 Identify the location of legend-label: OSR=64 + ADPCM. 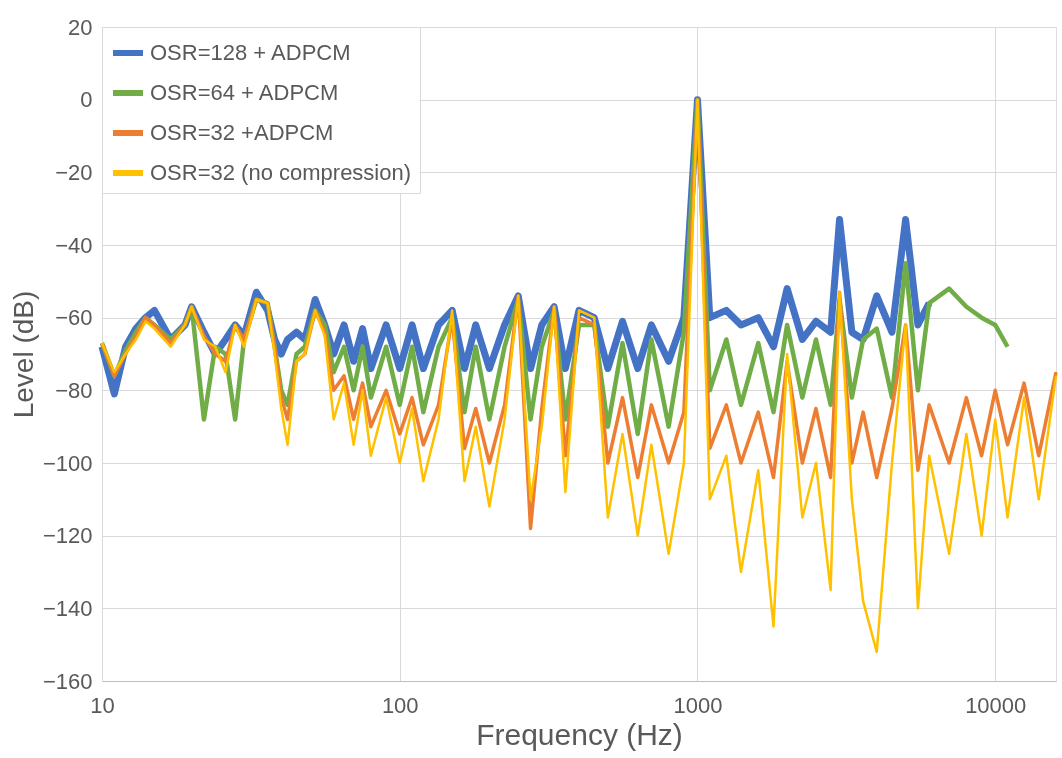
(244, 92).